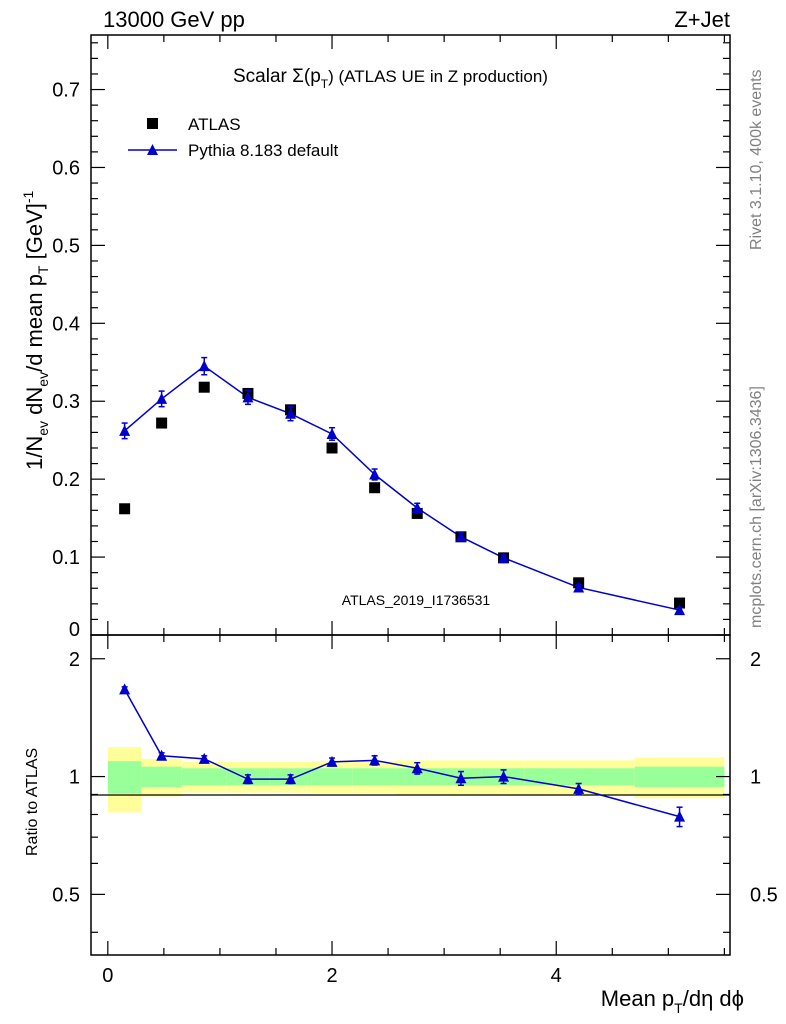 This screenshot has height=1024, width=786. I want to click on xlabel-part: /dη dϕ, so click(713, 998).